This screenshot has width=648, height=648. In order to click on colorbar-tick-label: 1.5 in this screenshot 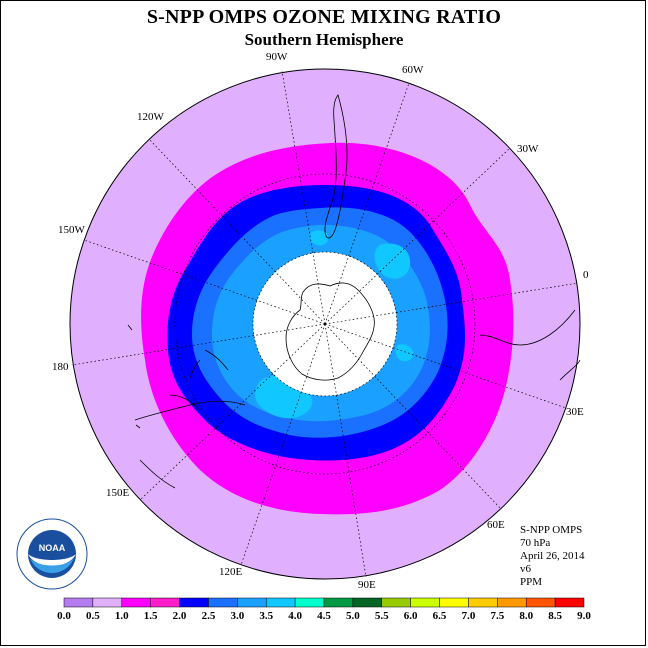, I will do `click(151, 616)`.